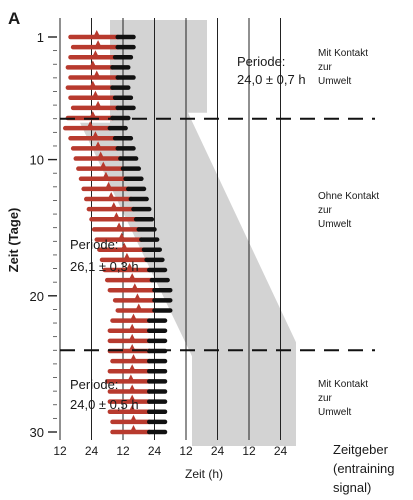  Describe the element at coordinates (363, 468) in the screenshot. I see `zeitgeber-line-2: (entraining` at that location.